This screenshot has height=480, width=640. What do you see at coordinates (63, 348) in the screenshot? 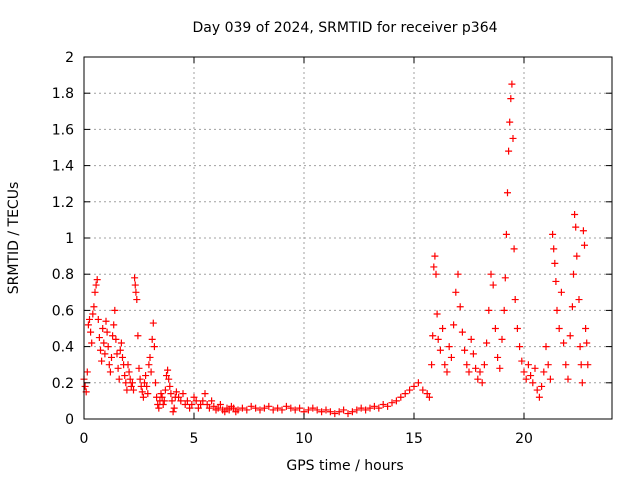
I see `y-tick-label: 0.4` at bounding box center [63, 348].